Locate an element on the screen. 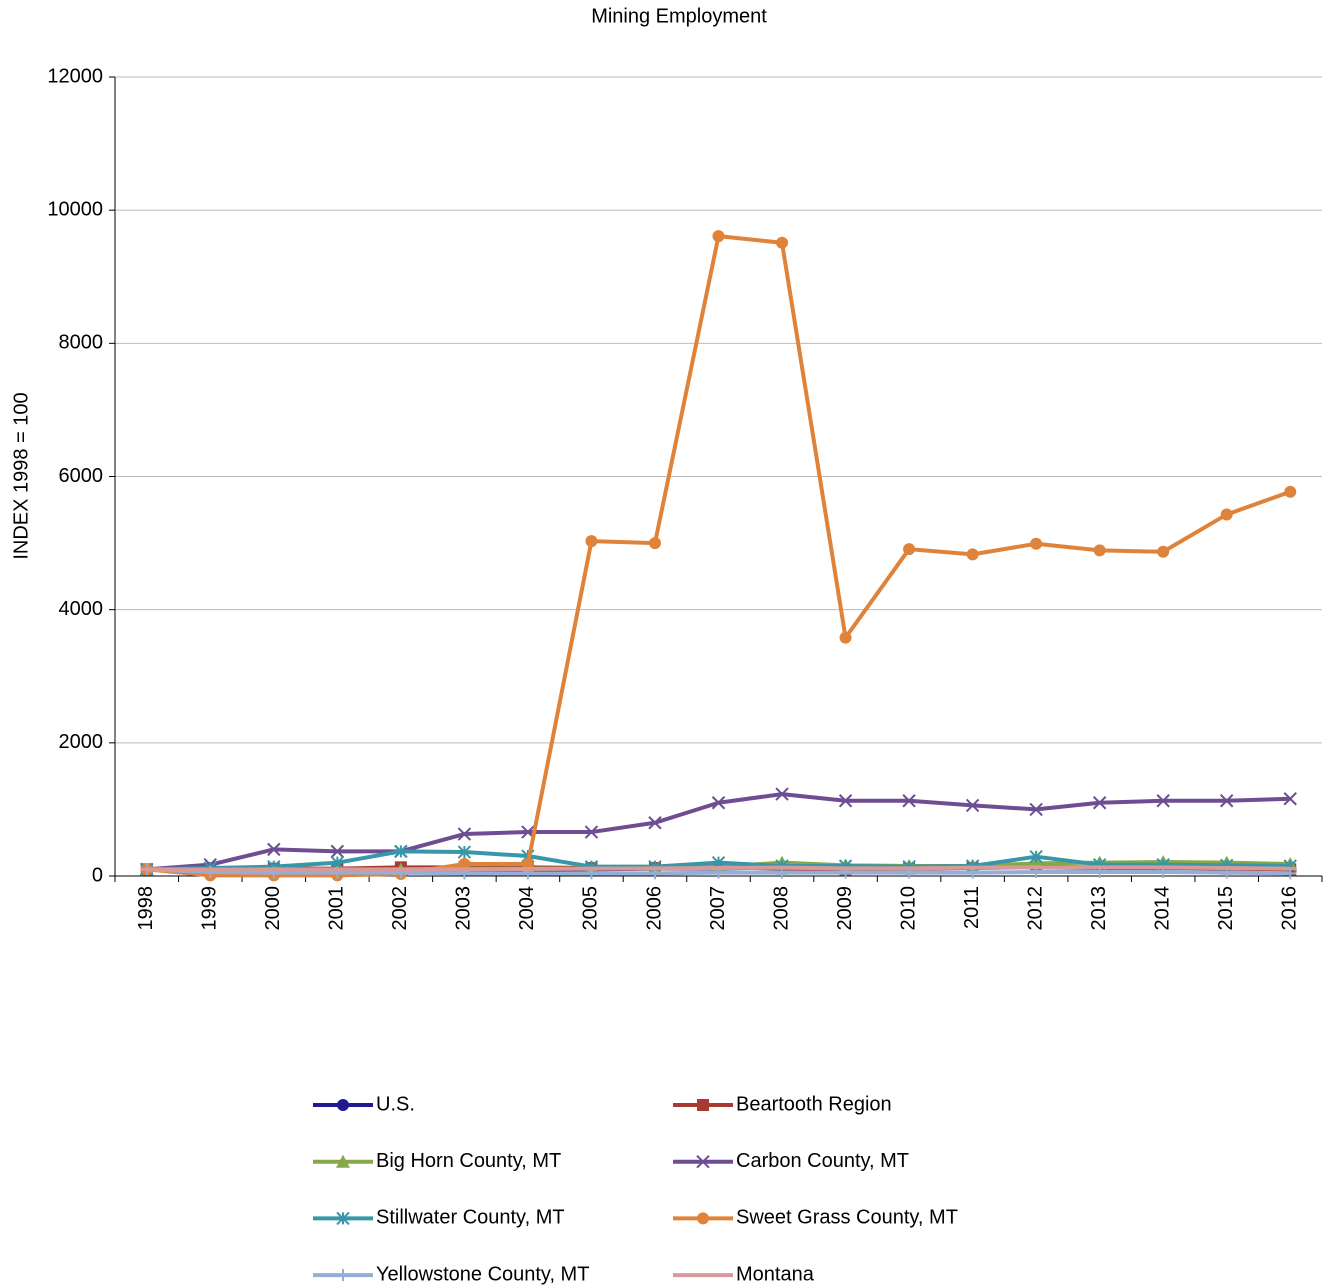  x-tick-label: 2000 is located at coordinates (273, 908).